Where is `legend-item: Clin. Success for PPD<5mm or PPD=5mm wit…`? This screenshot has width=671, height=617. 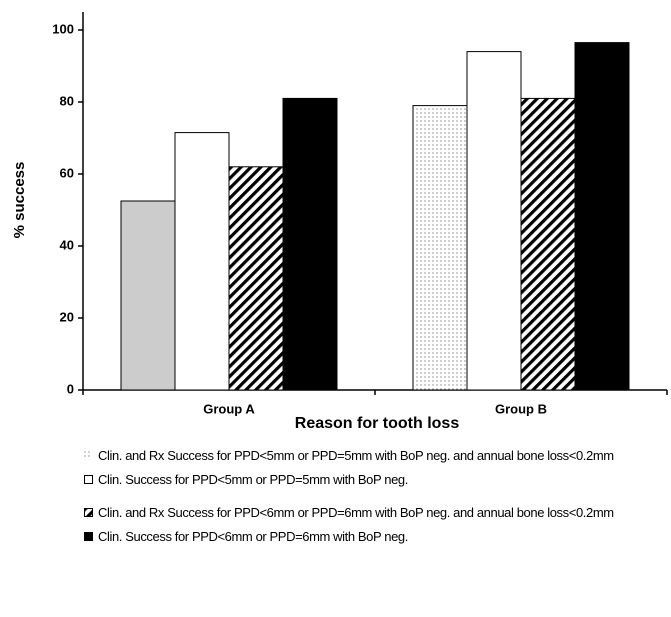 legend-item: Clin. Success for PPD<5mm or PPD=5mm wit… is located at coordinates (354, 479).